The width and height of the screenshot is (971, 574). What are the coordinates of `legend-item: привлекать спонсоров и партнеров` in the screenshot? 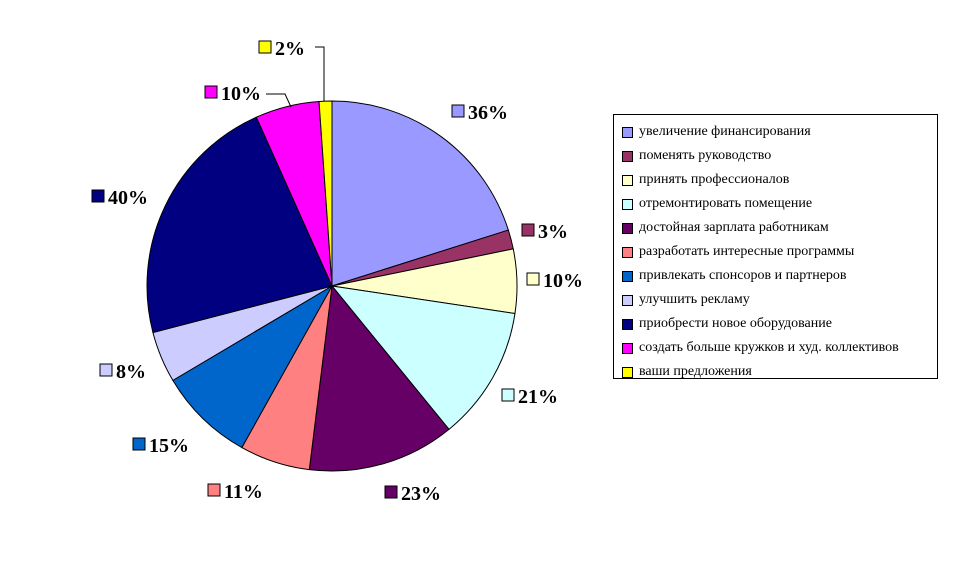 It's located at (779, 276).